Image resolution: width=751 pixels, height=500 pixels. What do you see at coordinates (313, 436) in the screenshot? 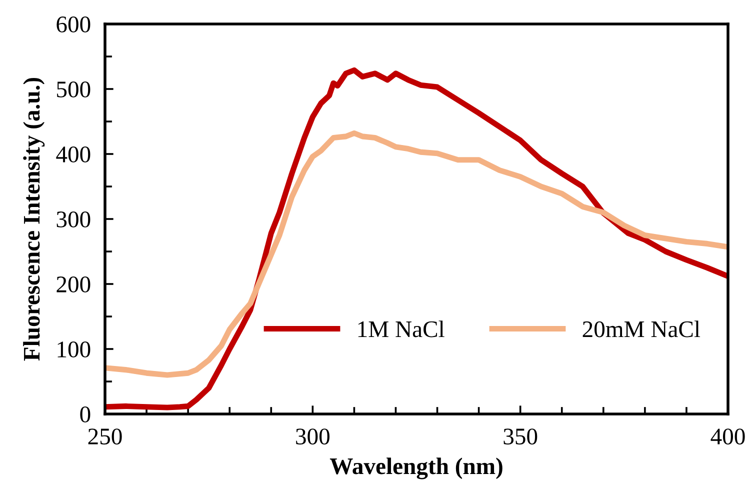
I see `x-tick-label: 300` at bounding box center [313, 436].